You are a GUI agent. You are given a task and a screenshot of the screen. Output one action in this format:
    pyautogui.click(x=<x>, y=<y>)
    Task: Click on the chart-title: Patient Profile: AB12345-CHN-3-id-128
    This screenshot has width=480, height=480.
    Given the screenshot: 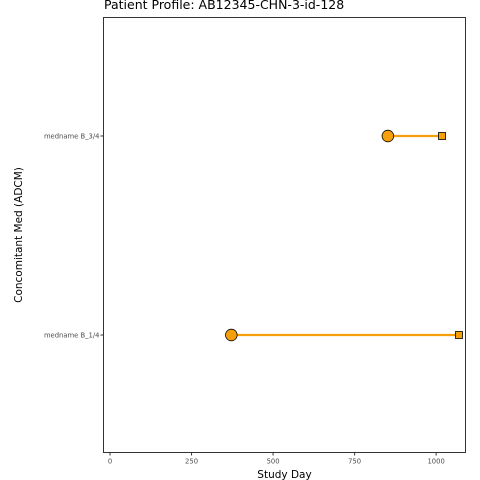 What is the action you would take?
    pyautogui.click(x=224, y=6)
    